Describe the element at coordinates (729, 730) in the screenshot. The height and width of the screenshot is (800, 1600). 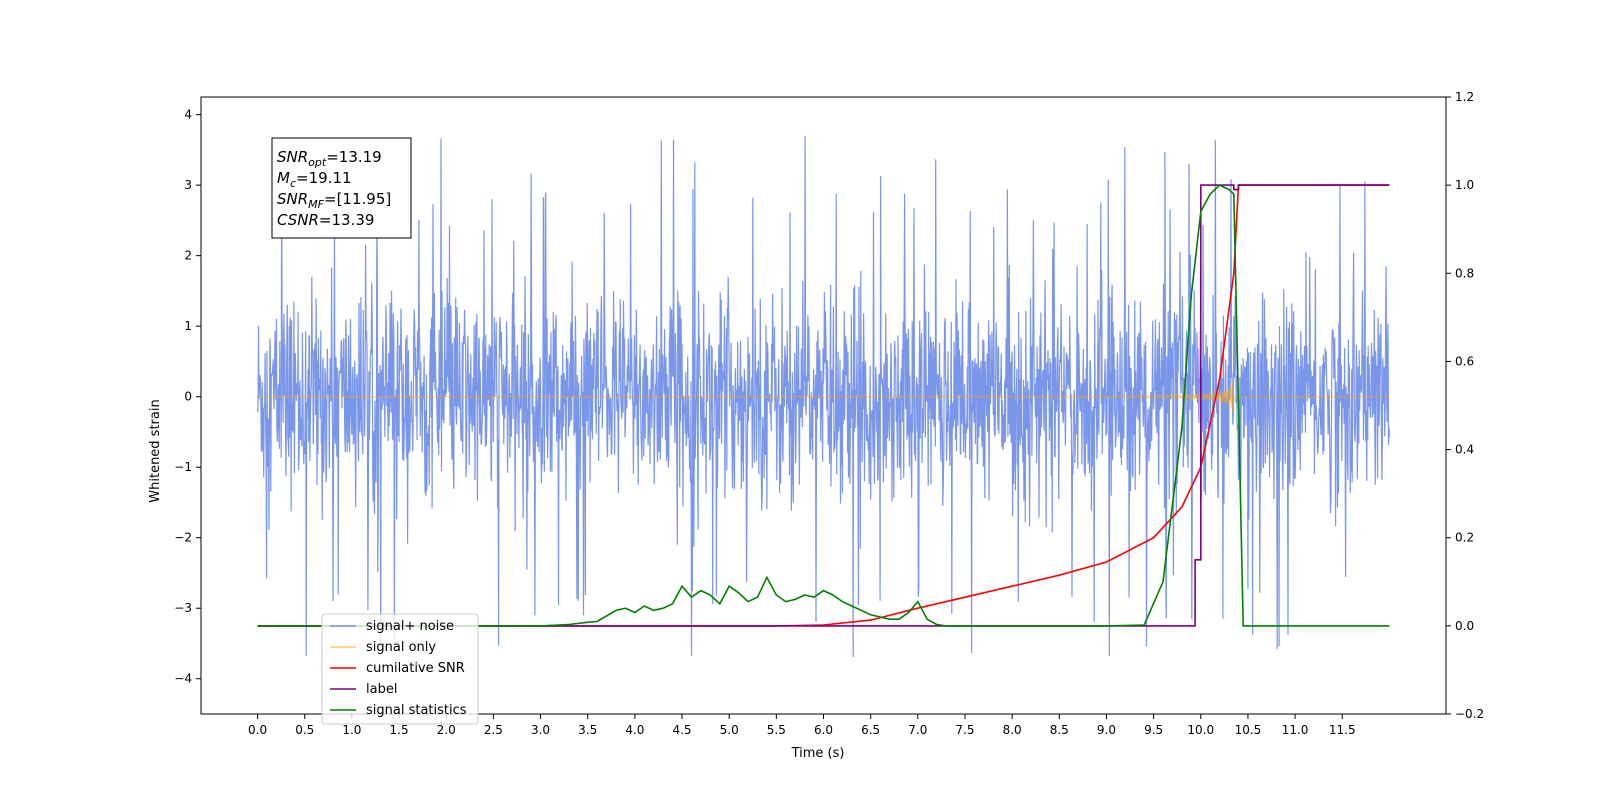
I see `x-tick-label: 5.0` at that location.